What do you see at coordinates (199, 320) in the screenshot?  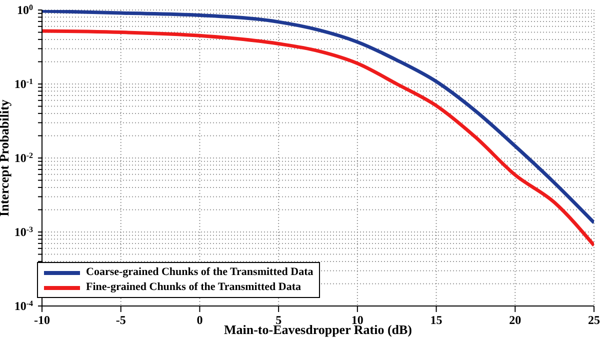 I see `x-tick-label: 0` at bounding box center [199, 320].